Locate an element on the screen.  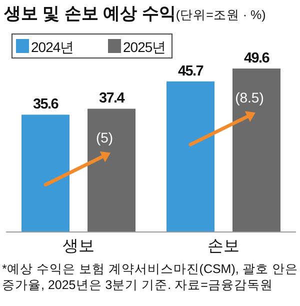
x-tick-label: 생보 is located at coordinates (78, 246).